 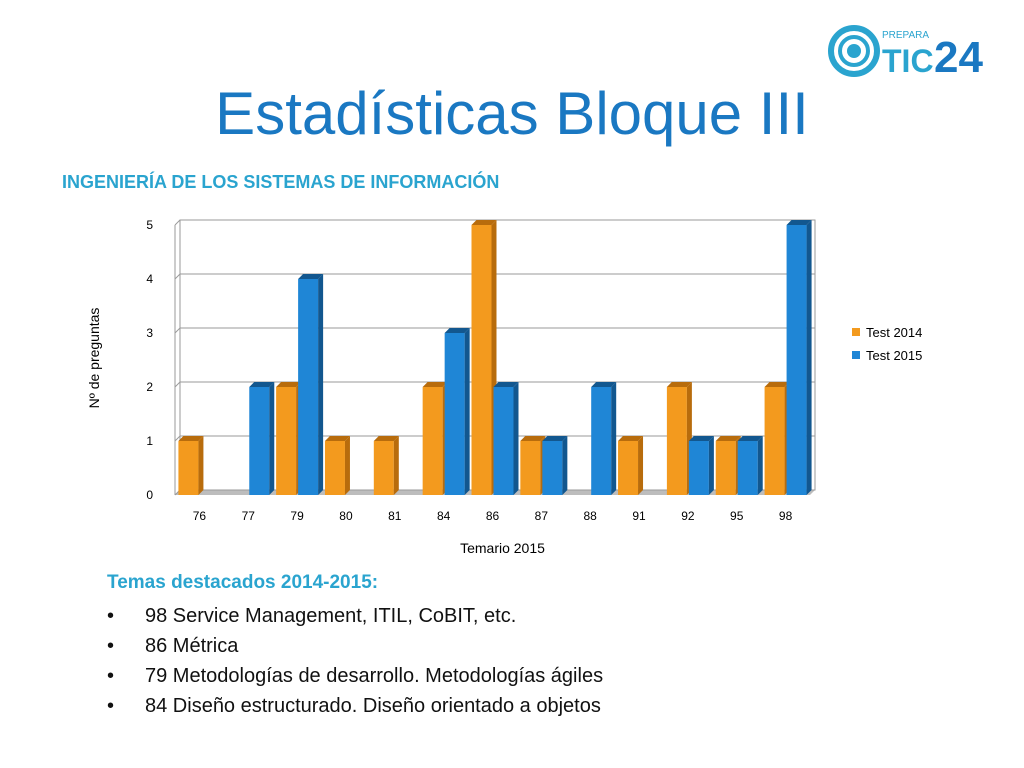 What do you see at coordinates (786, 516) in the screenshot?
I see `x-tick-label: 98` at bounding box center [786, 516].